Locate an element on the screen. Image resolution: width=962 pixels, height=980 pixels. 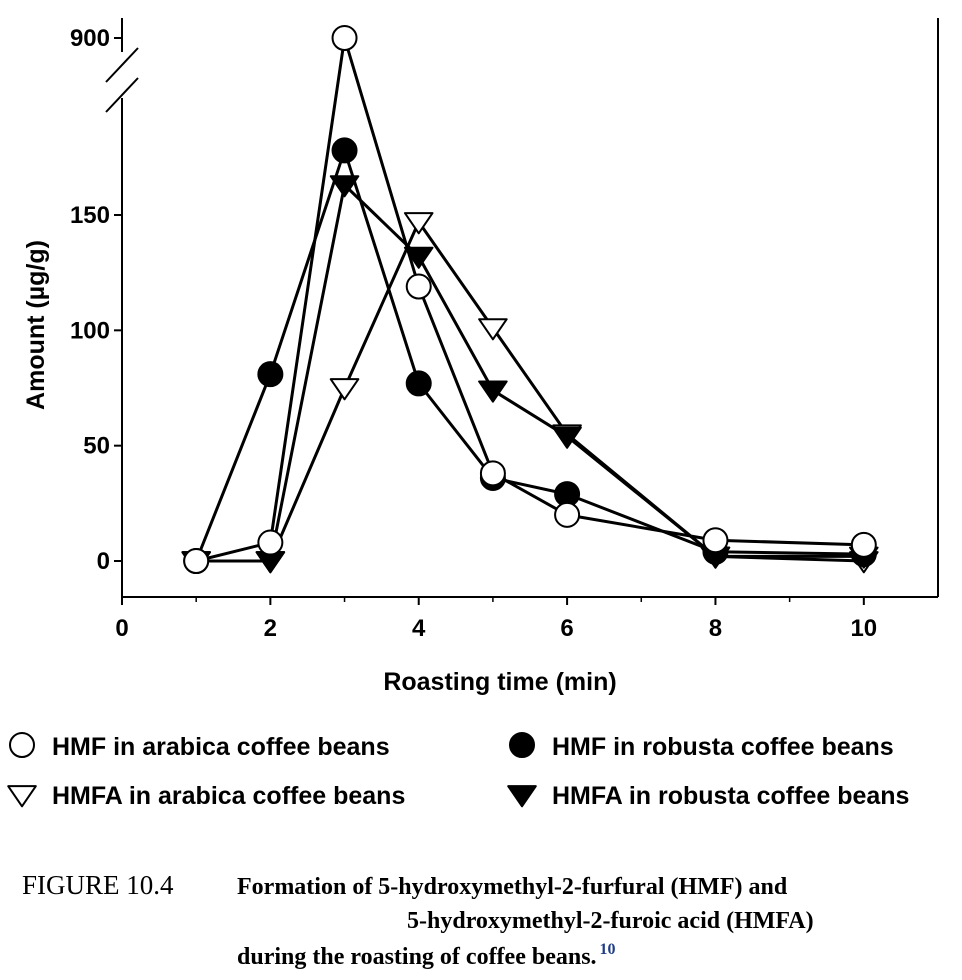
point-s0-x8 is located at coordinates (715, 540).